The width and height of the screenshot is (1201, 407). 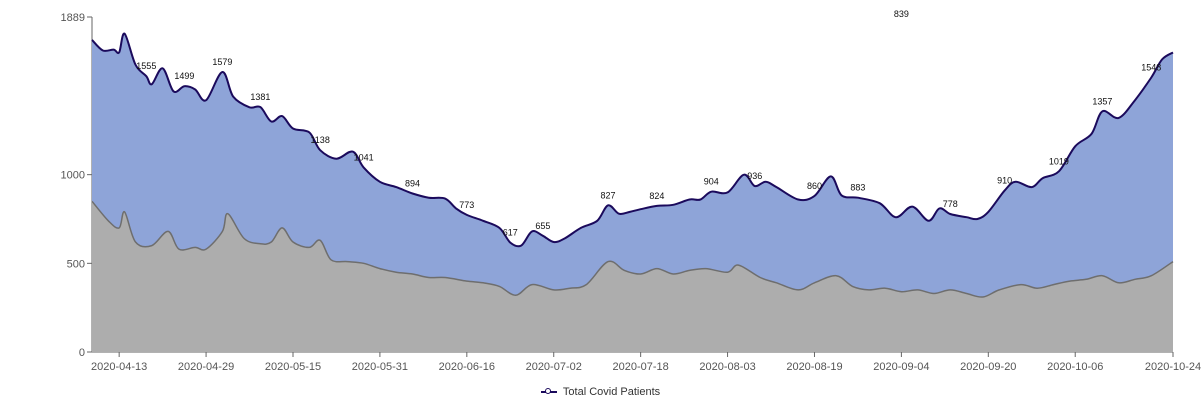 What do you see at coordinates (727, 367) in the screenshot?
I see `x-tick-label: 2020-08-03` at bounding box center [727, 367].